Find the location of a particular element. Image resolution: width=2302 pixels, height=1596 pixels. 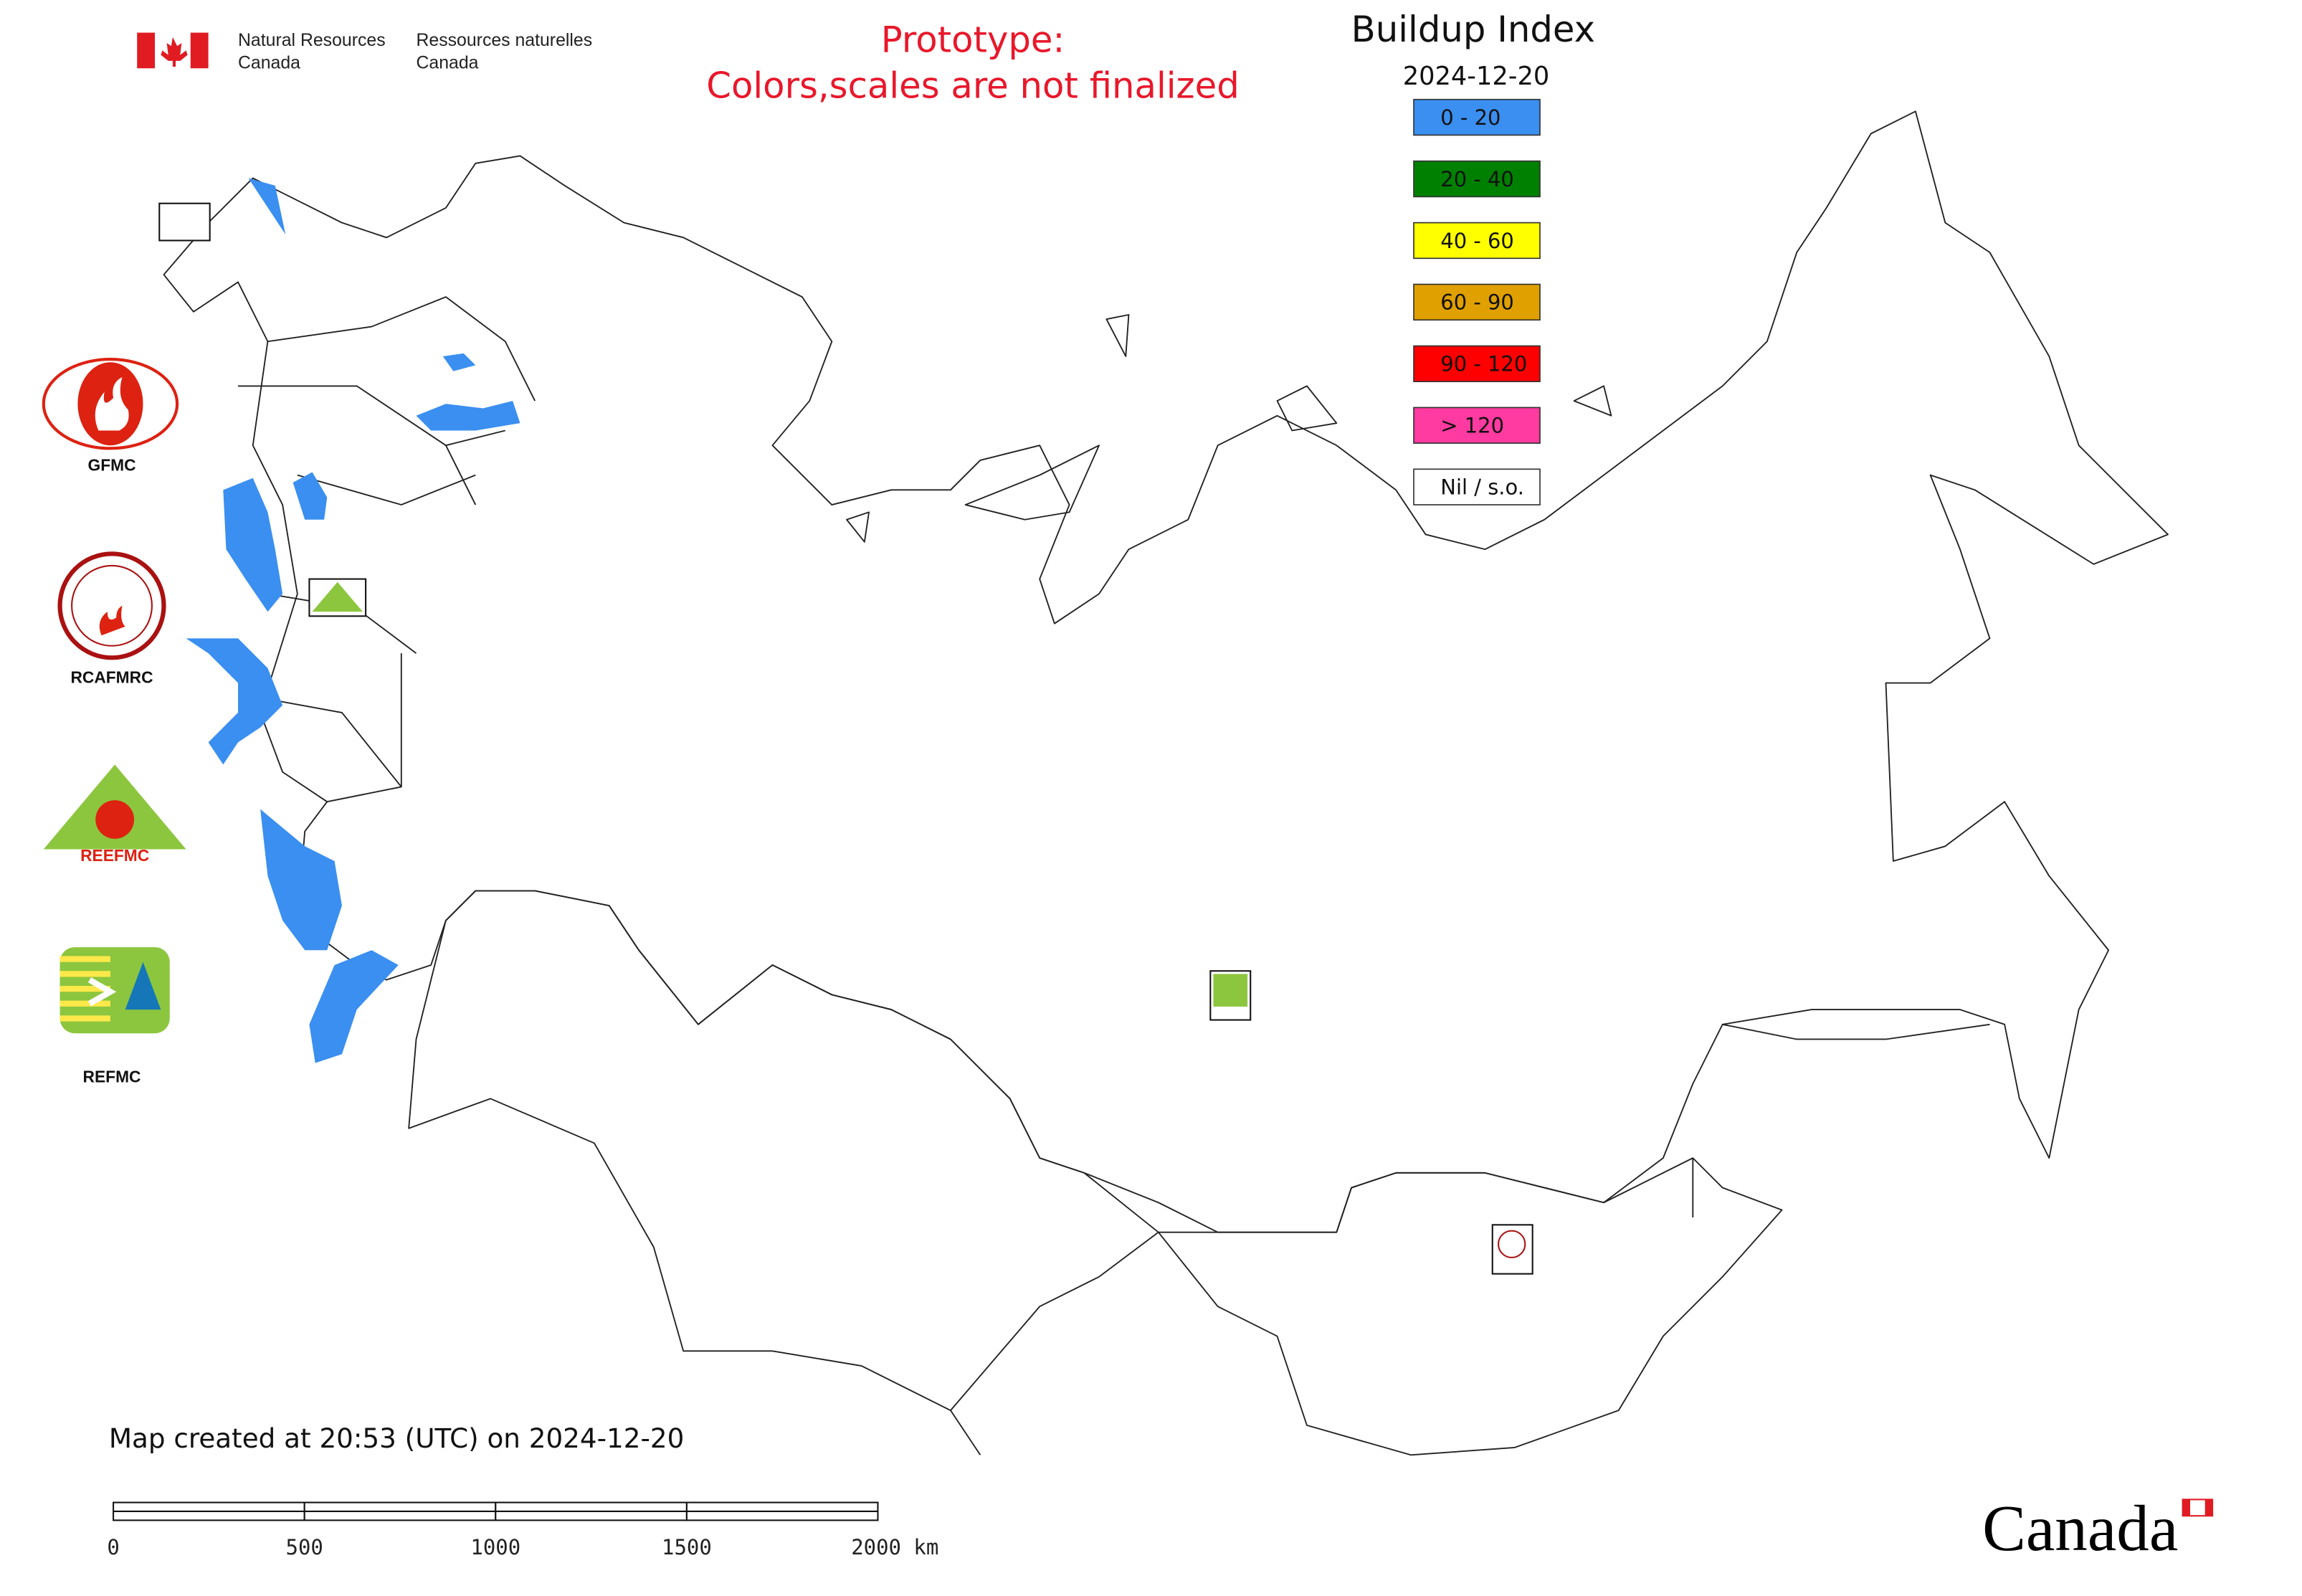

scale-tick-label: 2000 km is located at coordinates (894, 1547).